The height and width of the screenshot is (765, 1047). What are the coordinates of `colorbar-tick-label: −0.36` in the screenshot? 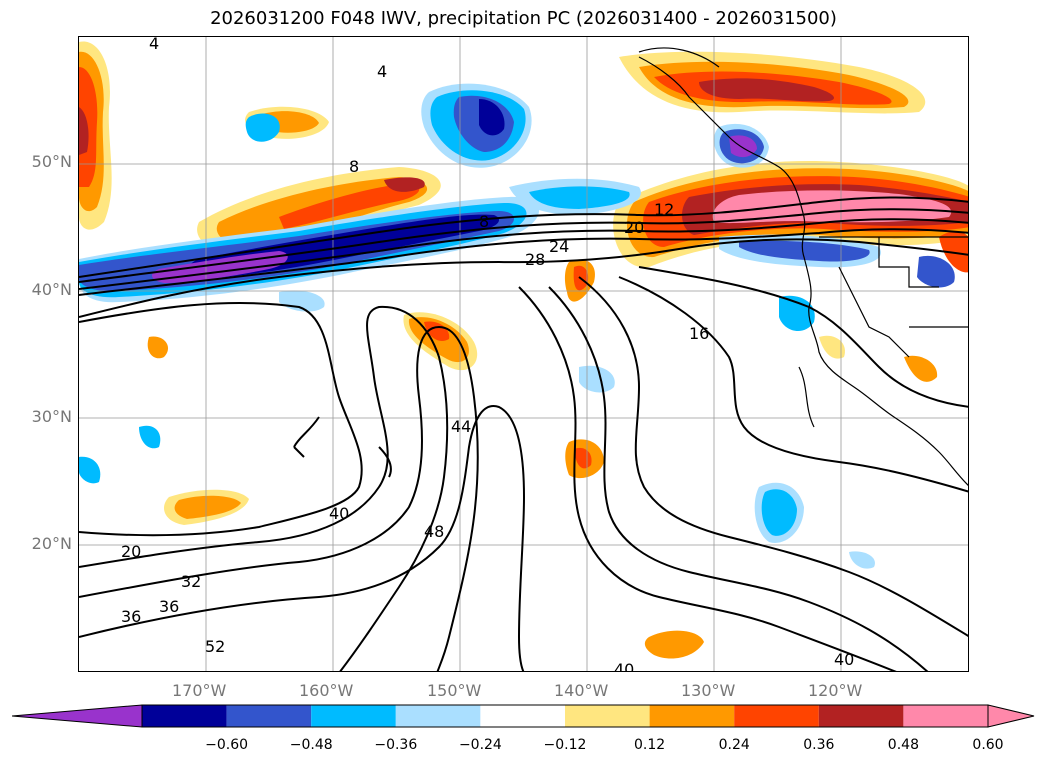 It's located at (396, 745).